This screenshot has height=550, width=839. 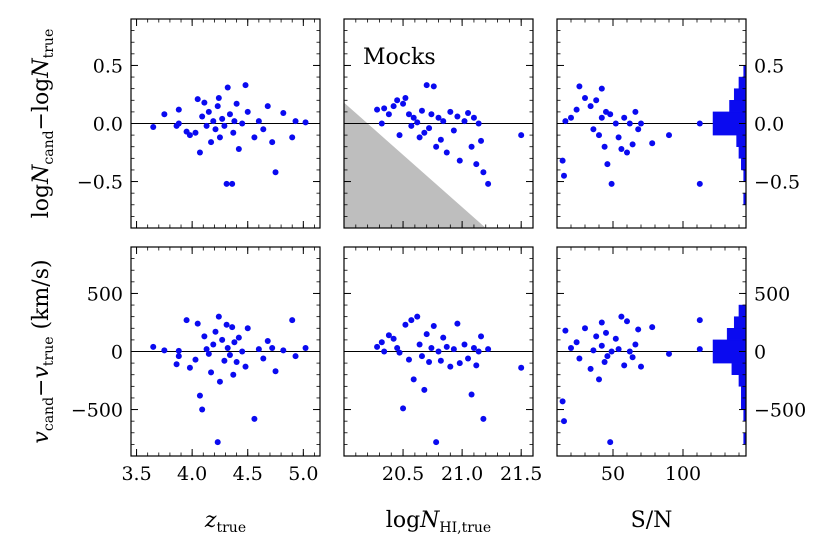 I want to click on x-tick-label: 21.5, so click(x=521, y=474).